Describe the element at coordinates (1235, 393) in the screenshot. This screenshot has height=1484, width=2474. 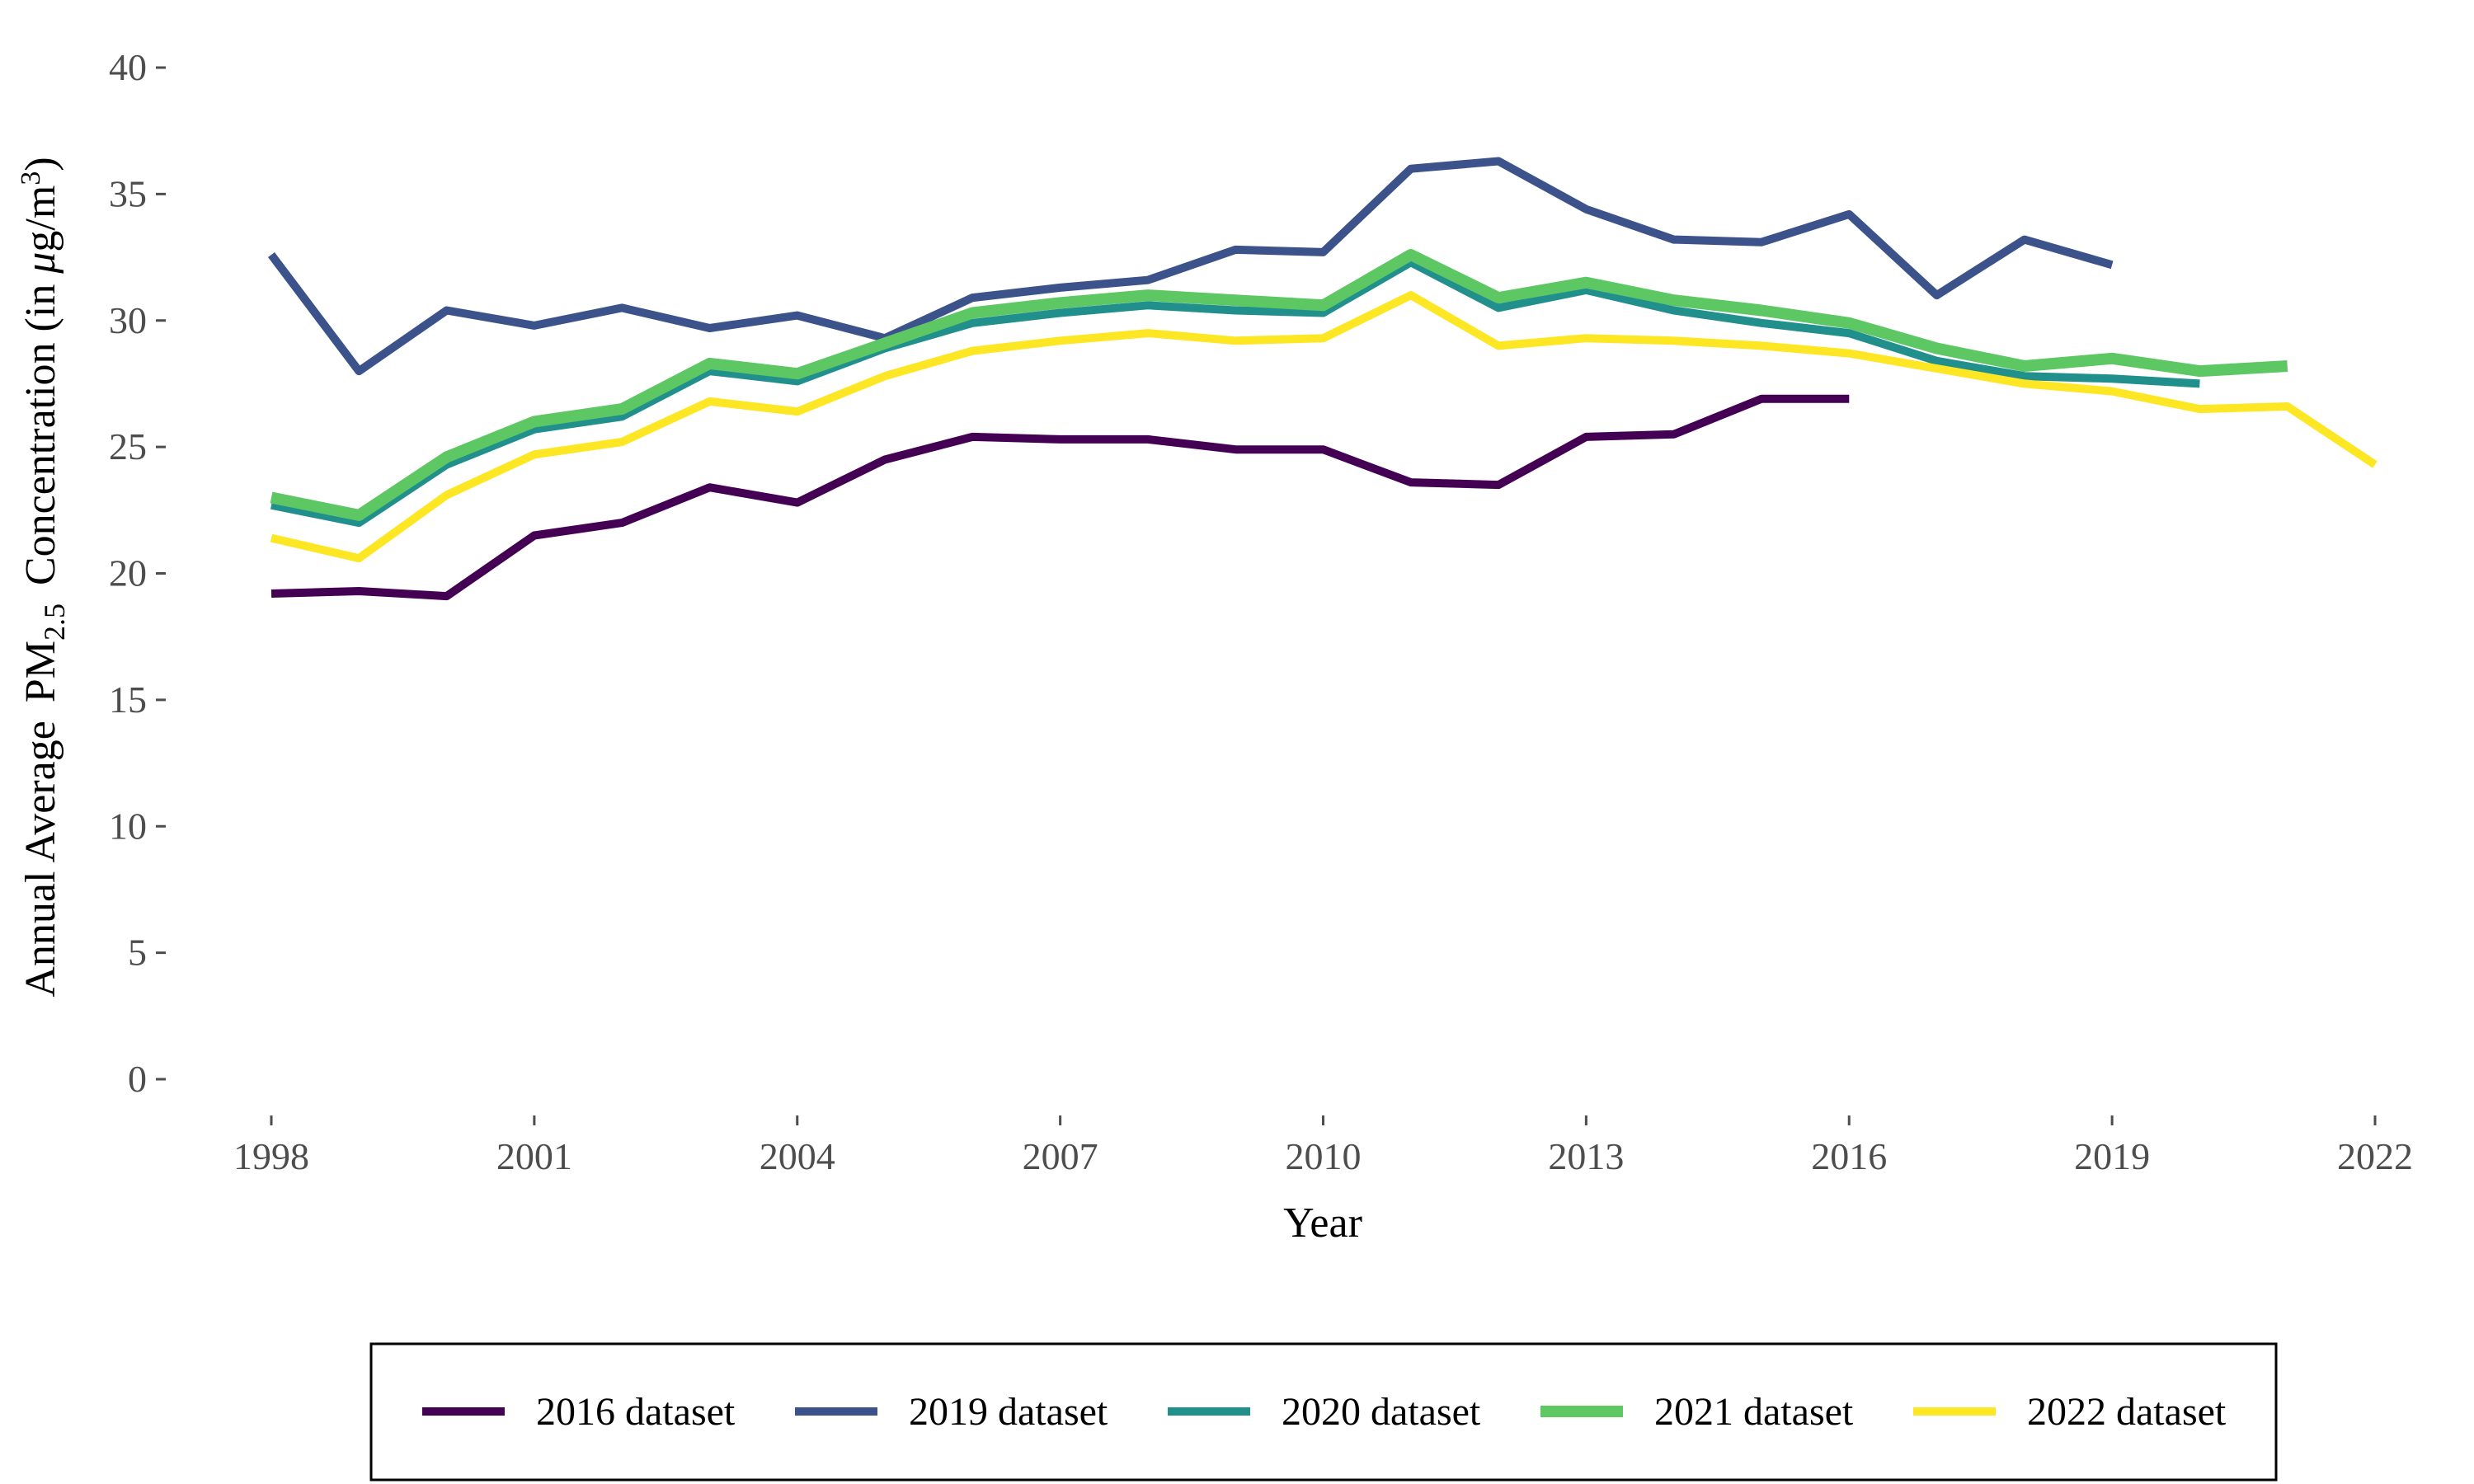
I see `series-line-2020-dataset` at that location.